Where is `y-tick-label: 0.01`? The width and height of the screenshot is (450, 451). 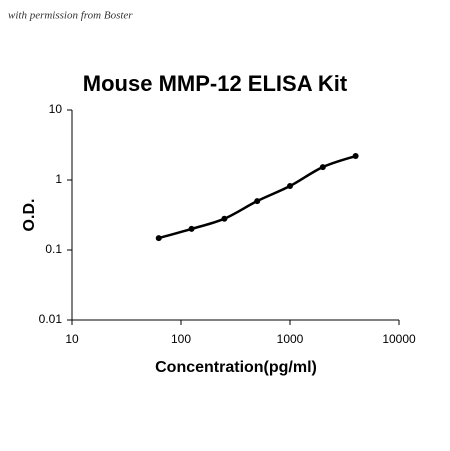 y-tick-label: 0.01 is located at coordinates (51, 319).